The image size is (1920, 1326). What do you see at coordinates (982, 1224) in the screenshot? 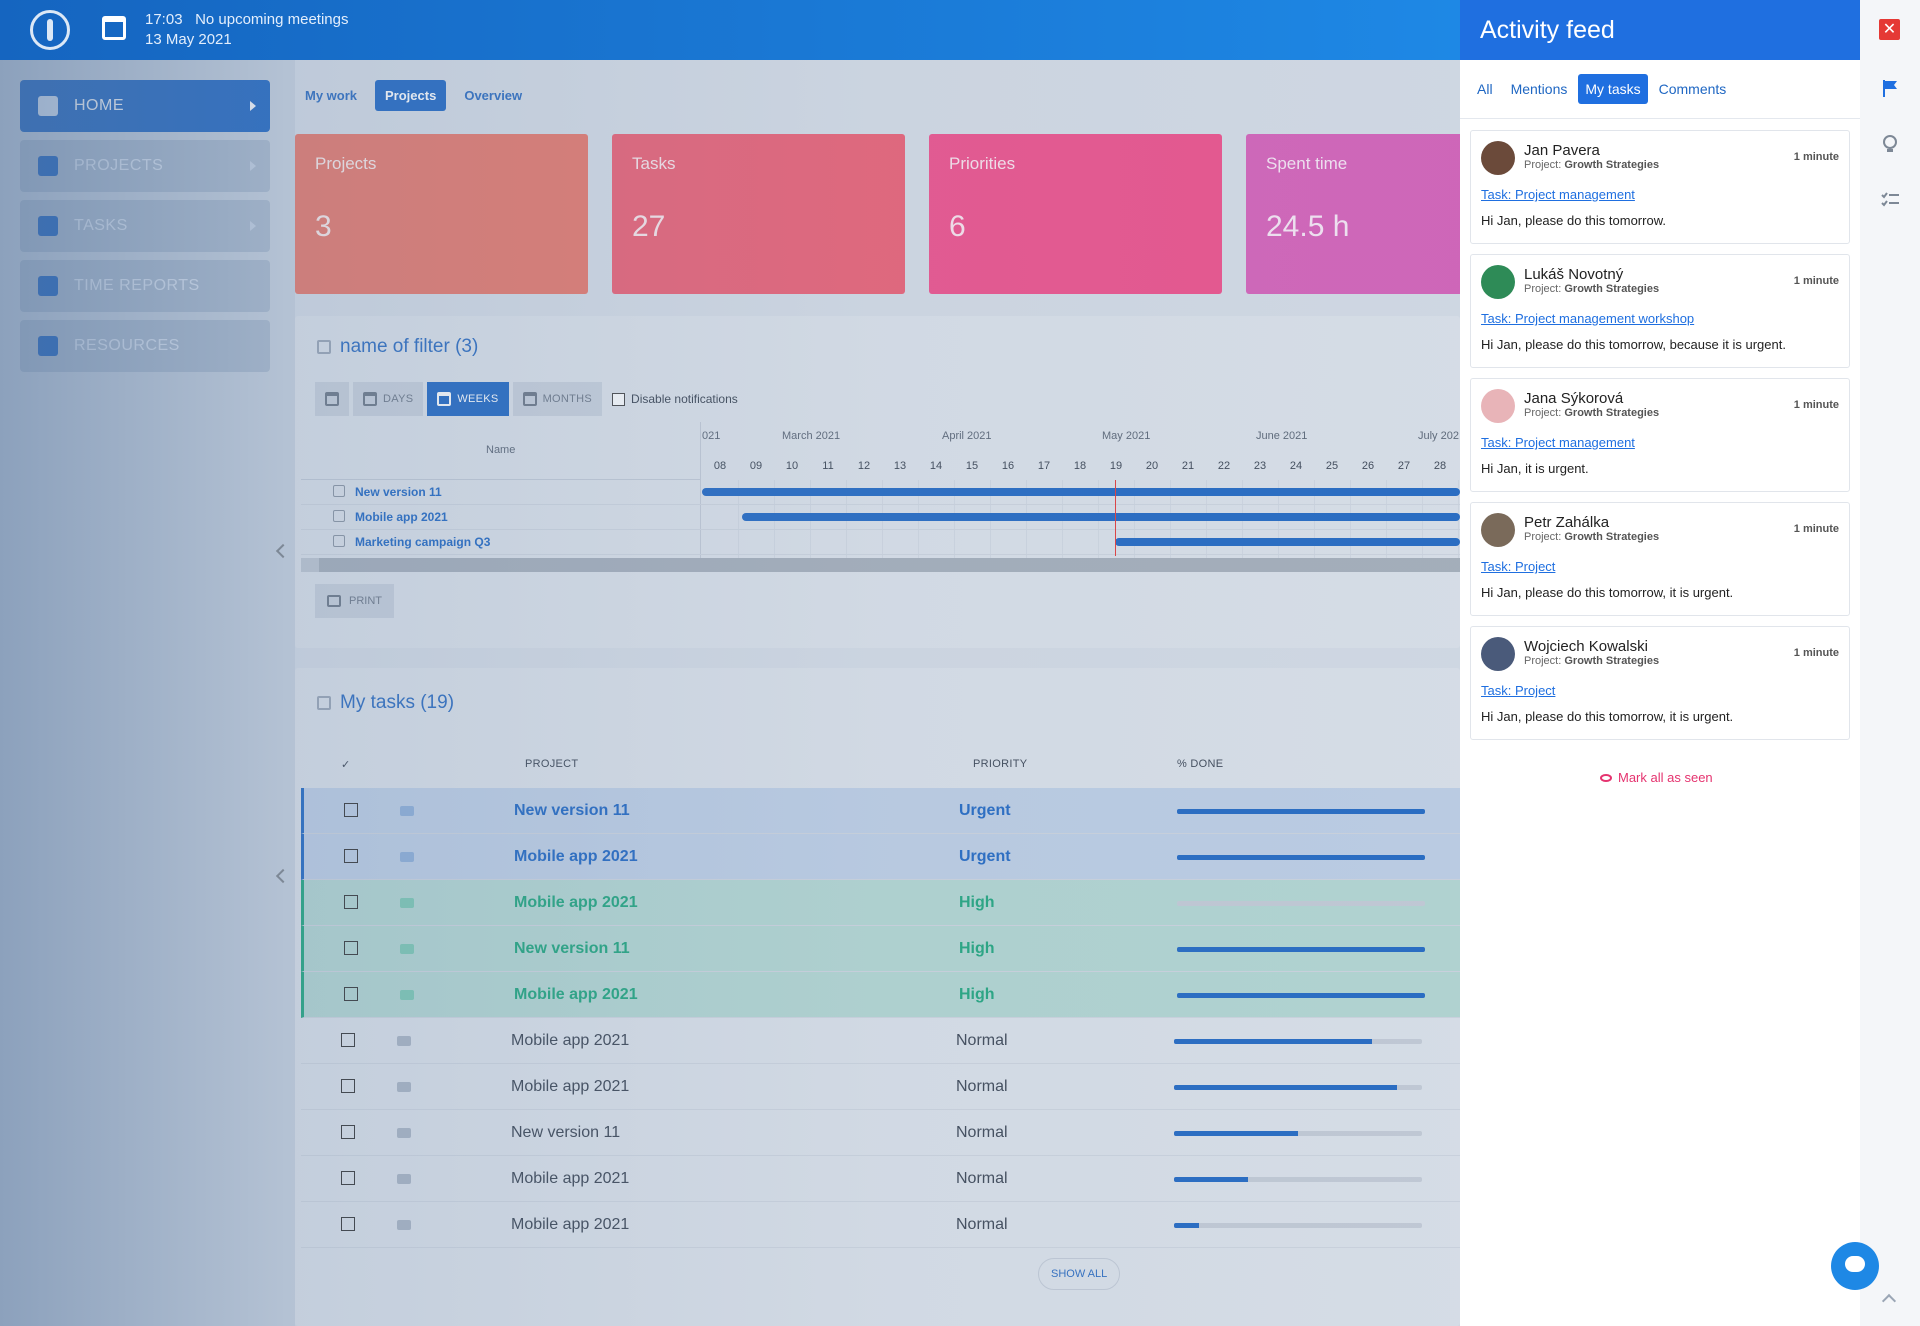
I see `task-priority: Normal` at bounding box center [982, 1224].